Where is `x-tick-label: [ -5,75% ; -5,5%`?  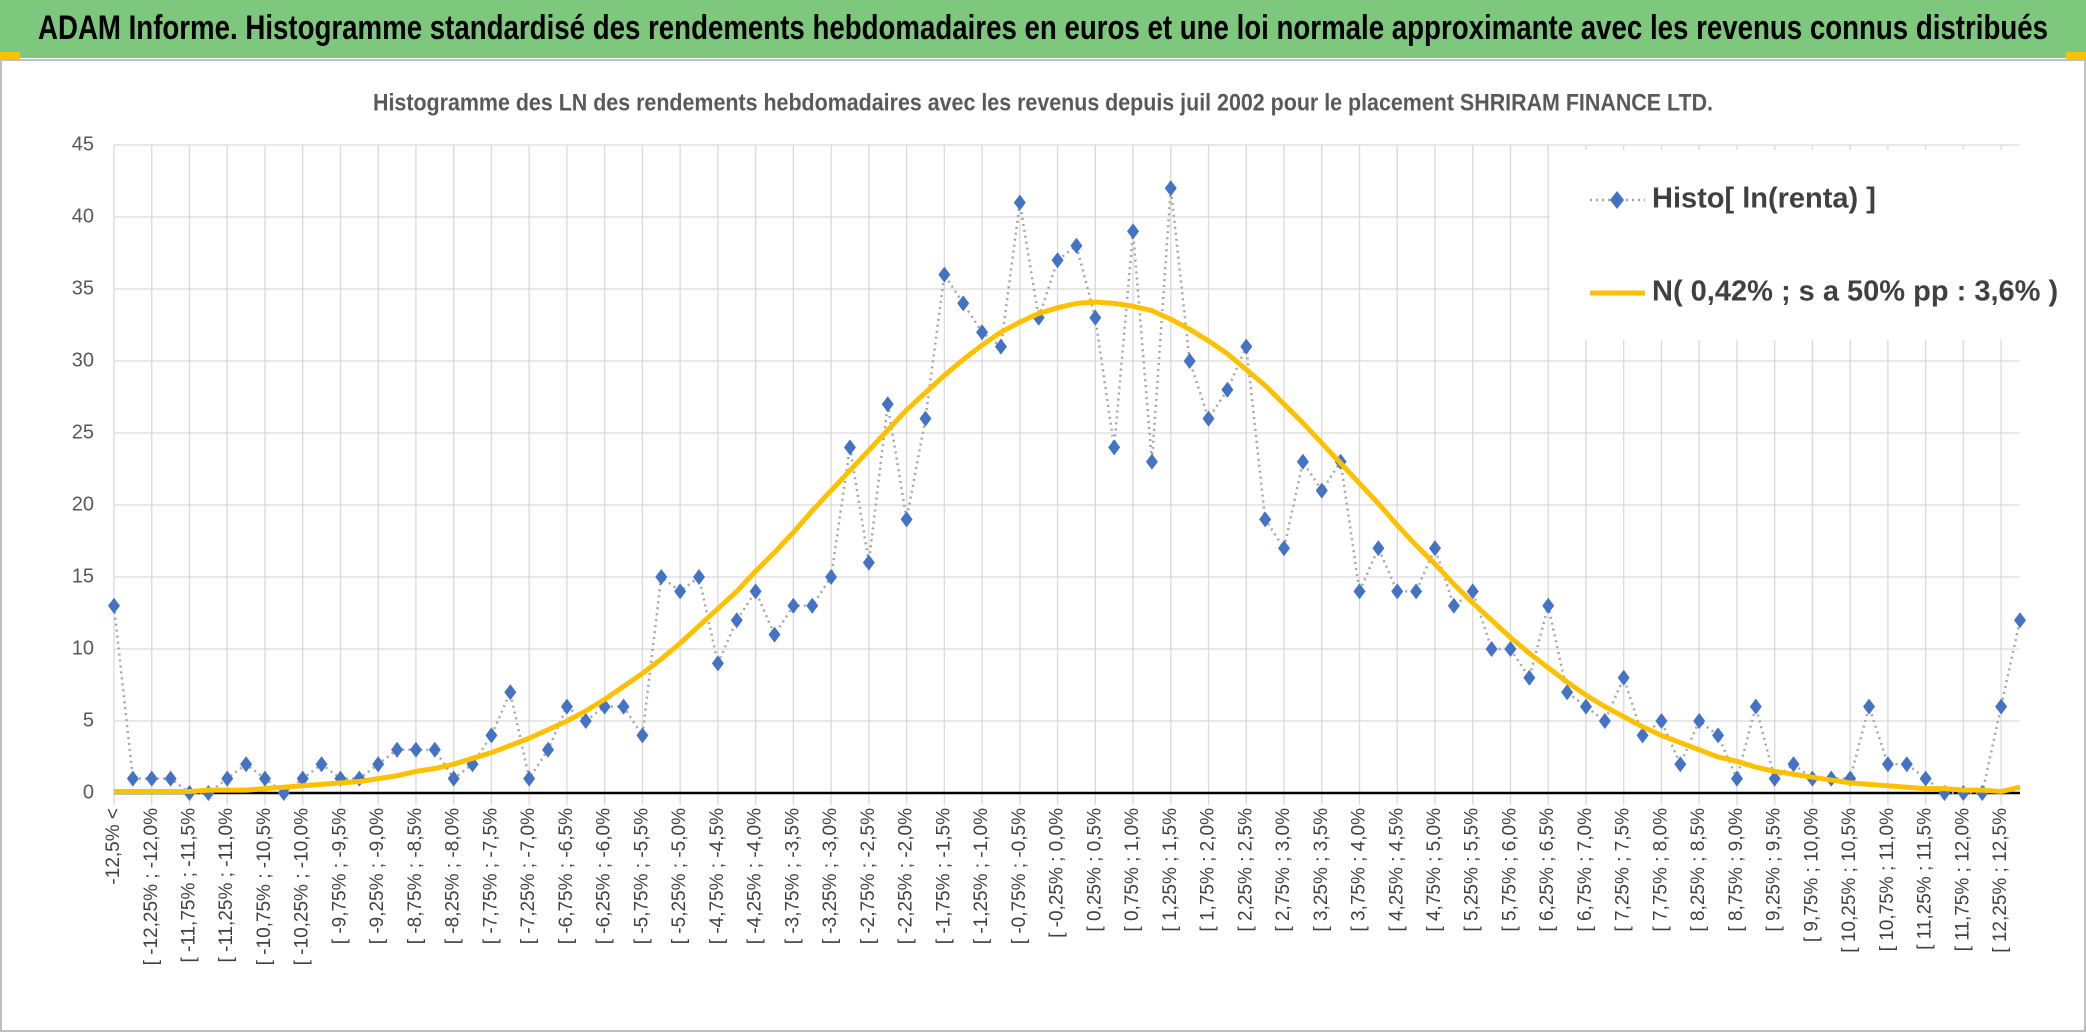
x-tick-label: [ -5,75% ; -5,5% is located at coordinates (641, 876).